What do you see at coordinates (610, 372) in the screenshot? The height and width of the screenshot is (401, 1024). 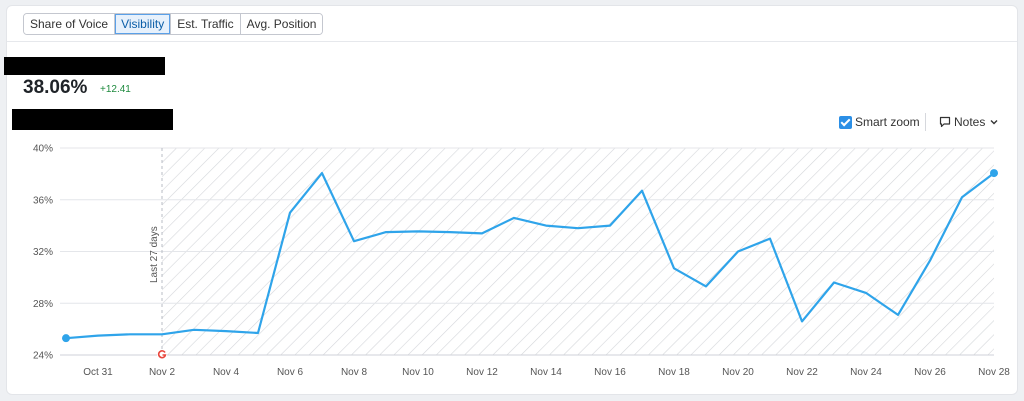 I see `x-tick-label: Nov 16` at bounding box center [610, 372].